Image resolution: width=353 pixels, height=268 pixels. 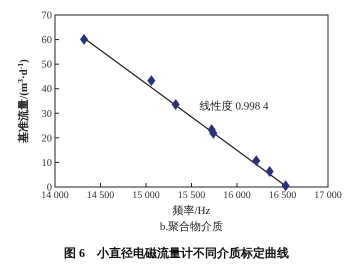 I want to click on y-tick-label: 40, so click(x=47, y=90).